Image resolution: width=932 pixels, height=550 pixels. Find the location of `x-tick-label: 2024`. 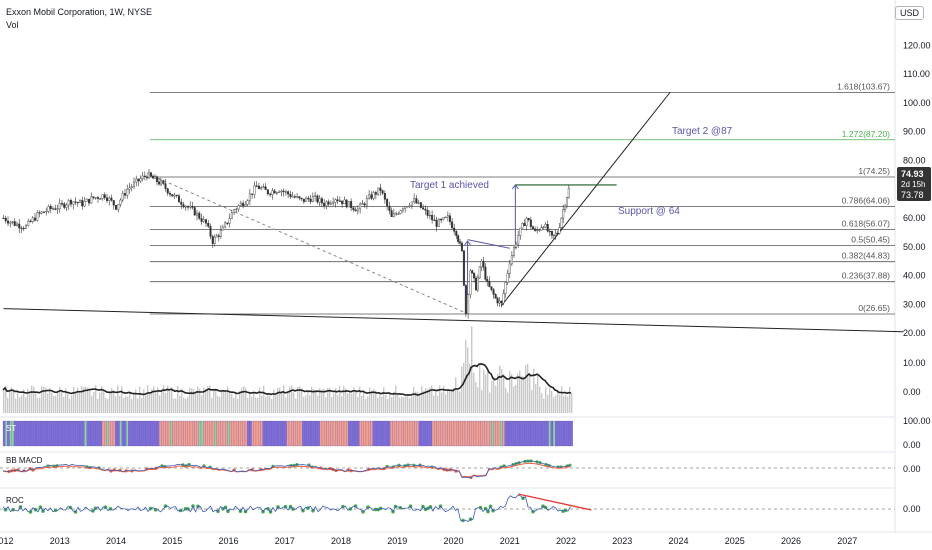

x-tick-label: 2024 is located at coordinates (678, 541).